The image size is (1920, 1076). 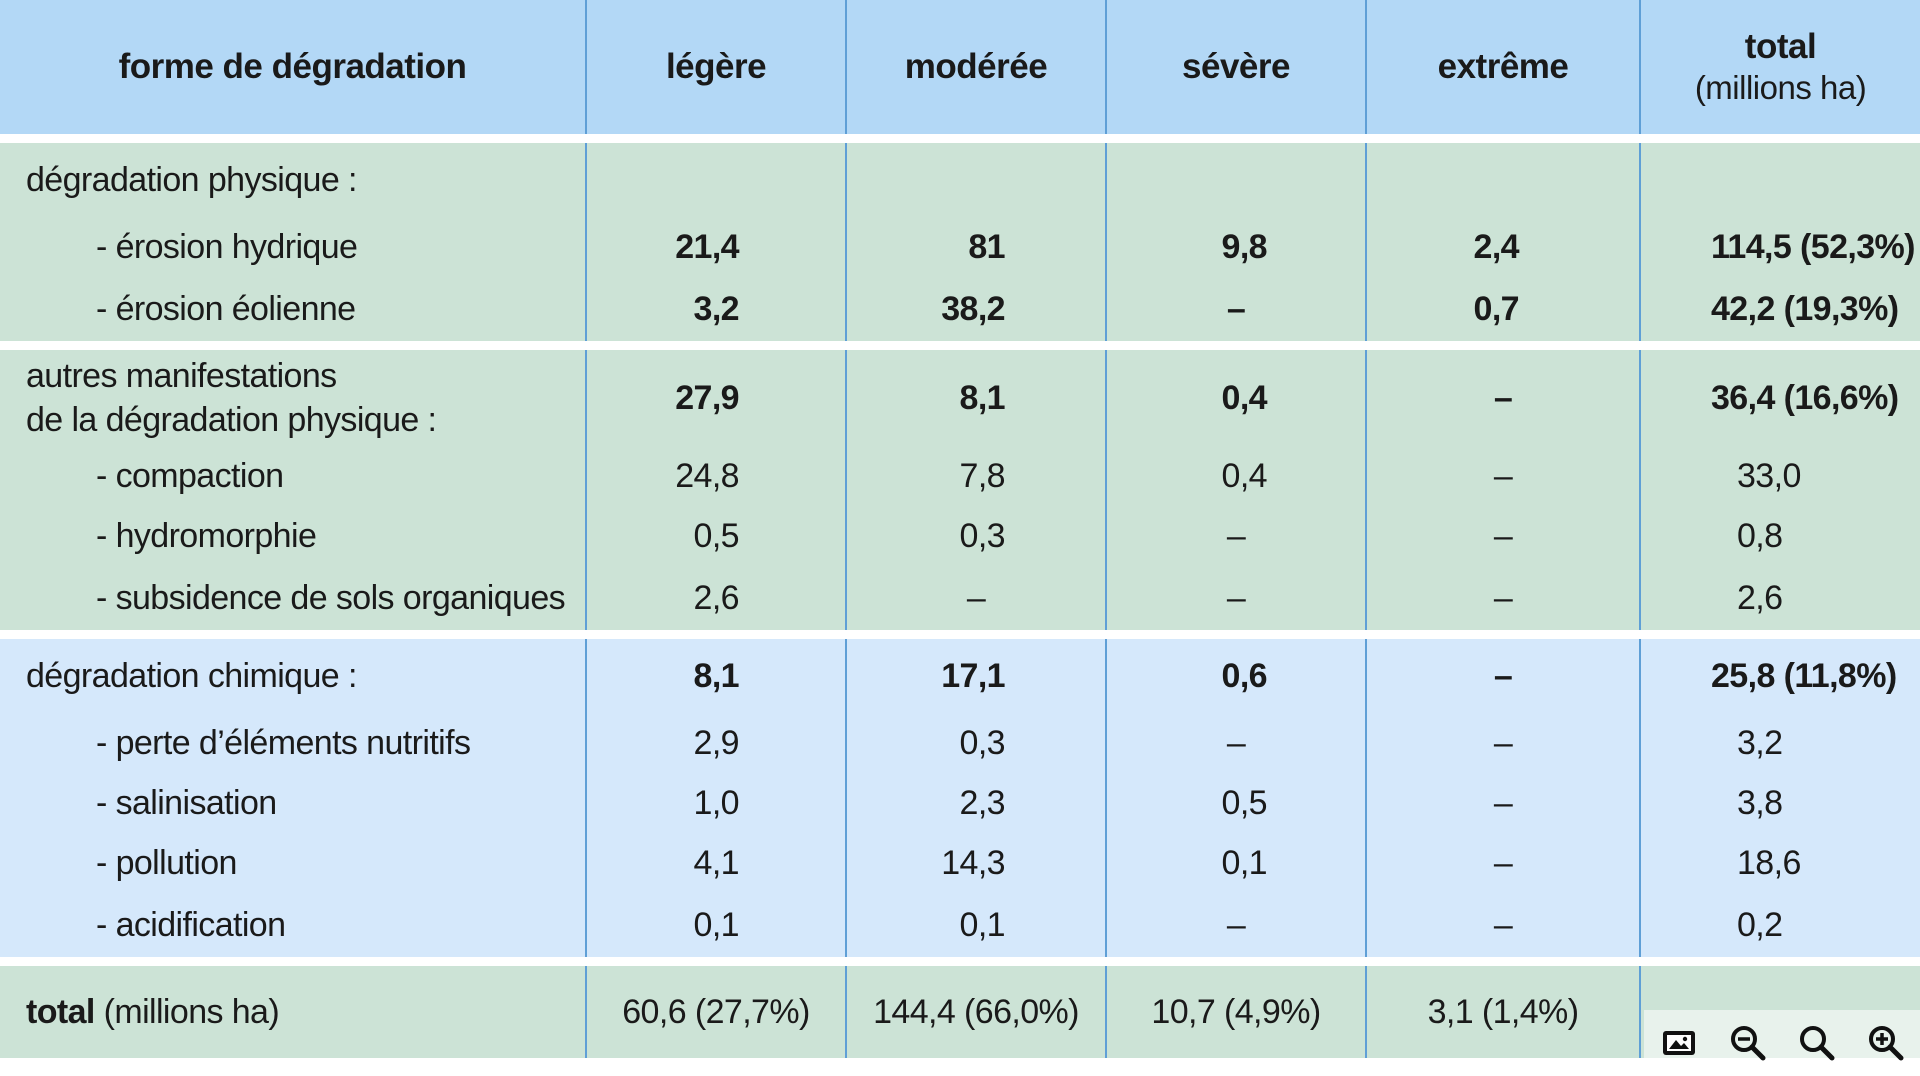 What do you see at coordinates (975, 803) in the screenshot?
I see `cell-moderee: 2,3` at bounding box center [975, 803].